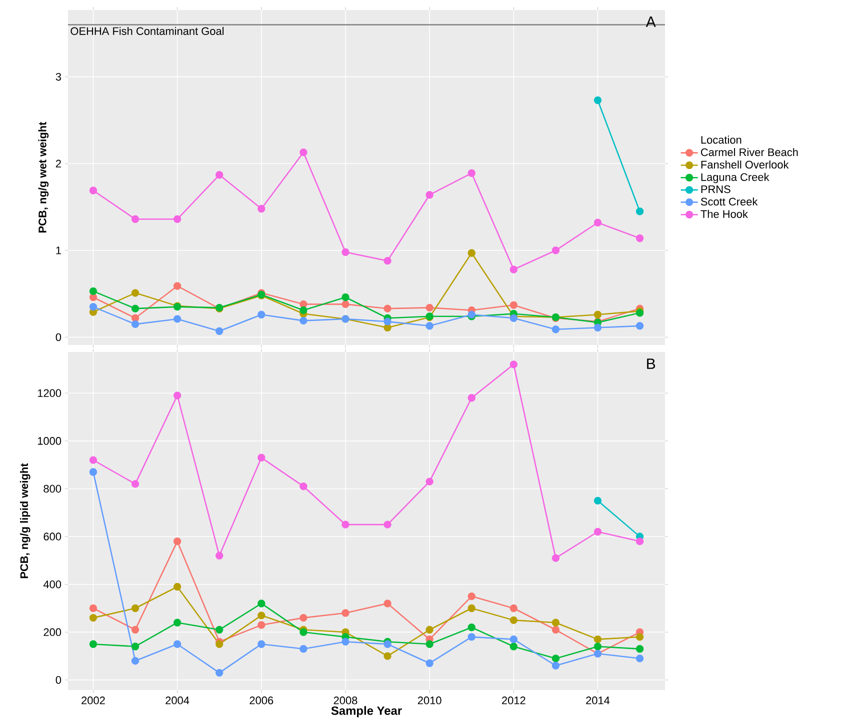 This screenshot has width=854, height=720. Describe the element at coordinates (715, 189) in the screenshot. I see `legend-label: PRNS` at that location.